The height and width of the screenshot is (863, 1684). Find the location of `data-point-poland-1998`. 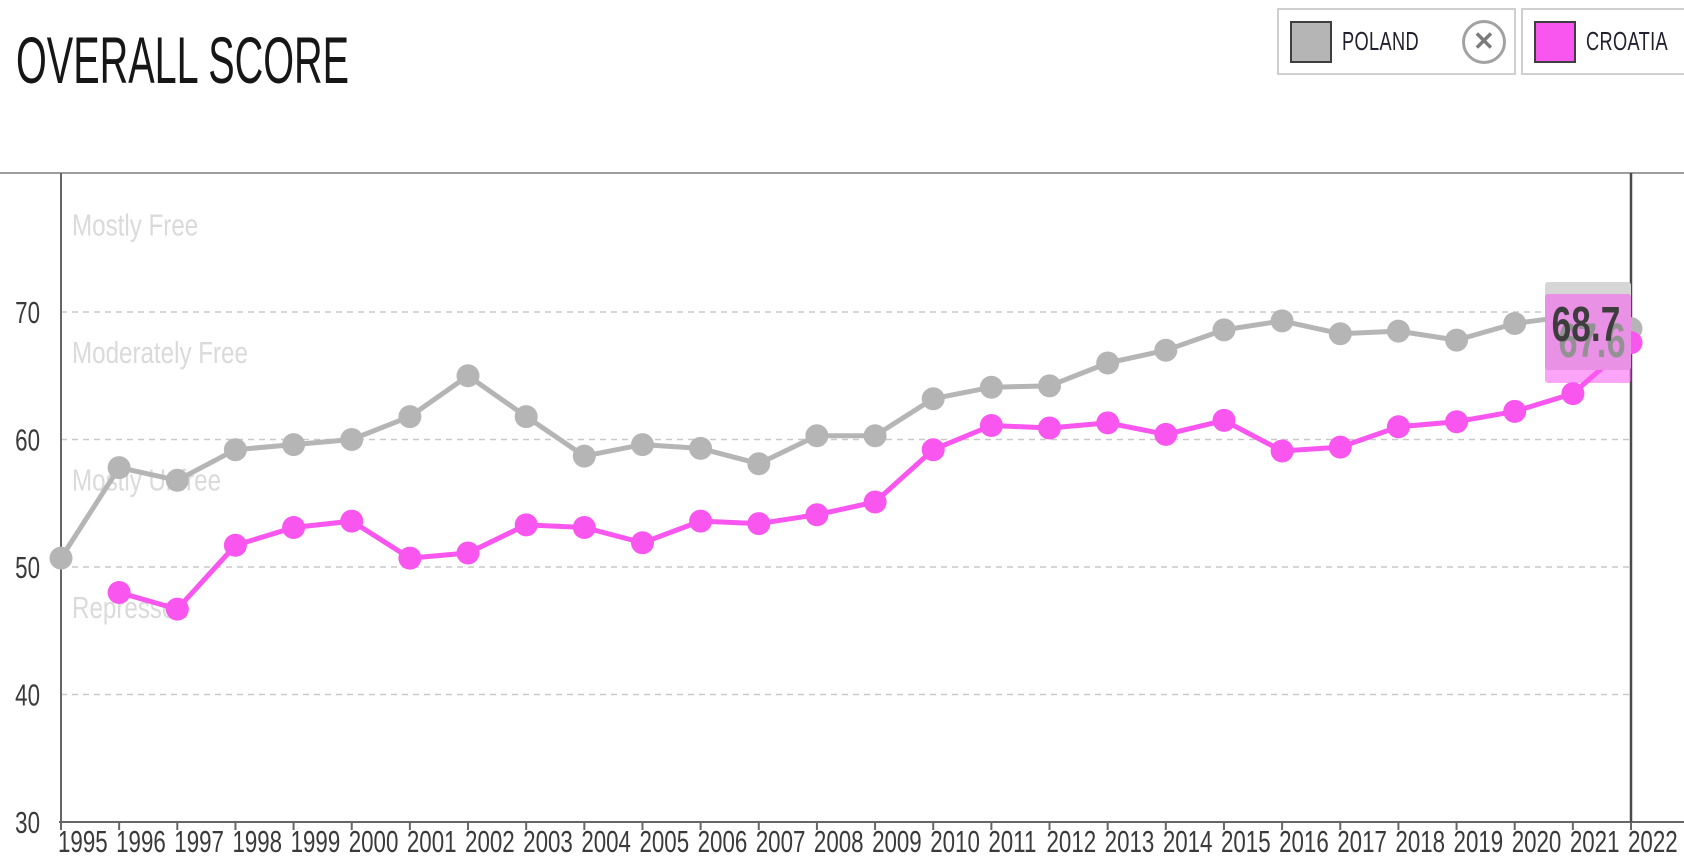

data-point-poland-1998 is located at coordinates (235, 450).